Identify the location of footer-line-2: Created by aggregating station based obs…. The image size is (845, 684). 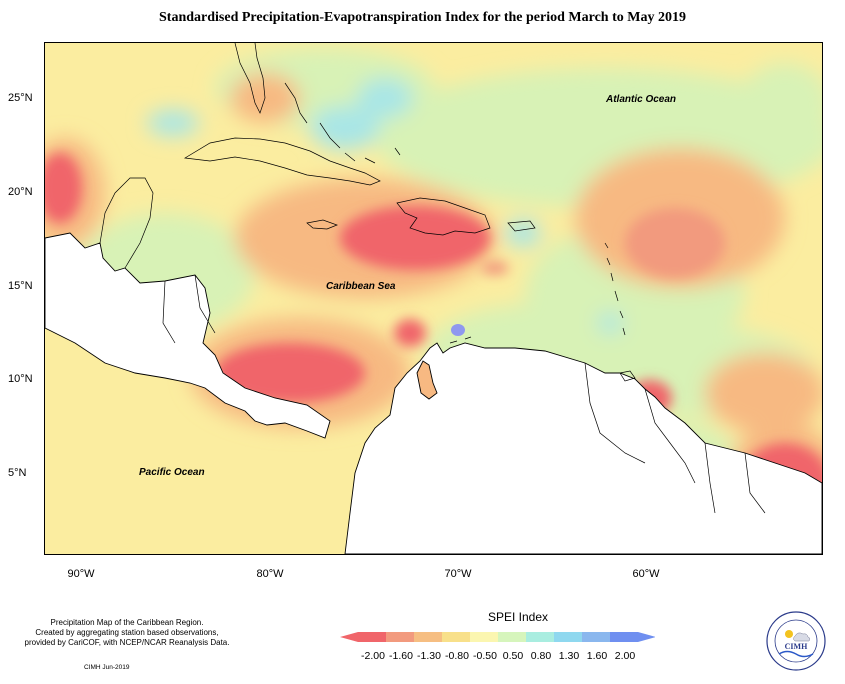
(127, 632).